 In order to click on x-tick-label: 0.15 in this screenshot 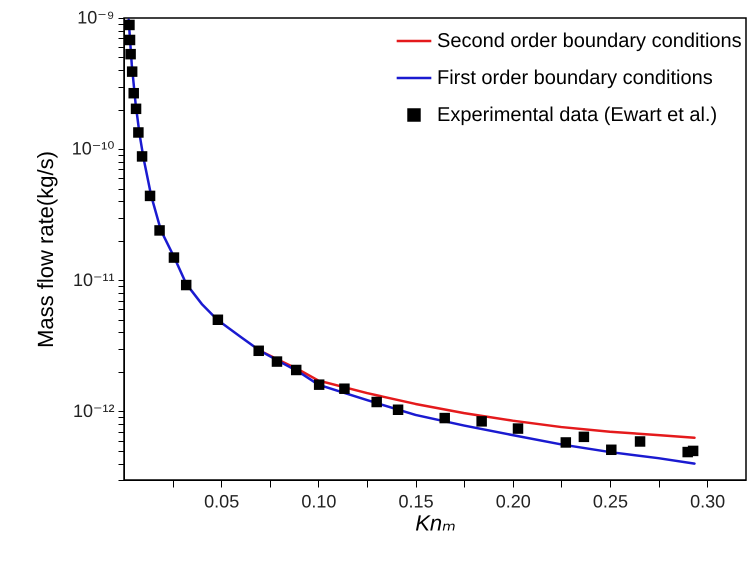, I will do `click(416, 502)`.